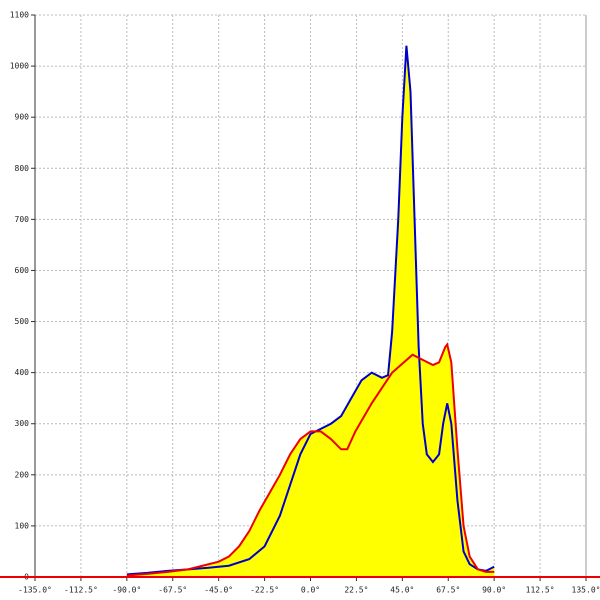 This screenshot has width=600, height=600. What do you see at coordinates (126, 590) in the screenshot?
I see `x-tick-label: -90.0°` at bounding box center [126, 590].